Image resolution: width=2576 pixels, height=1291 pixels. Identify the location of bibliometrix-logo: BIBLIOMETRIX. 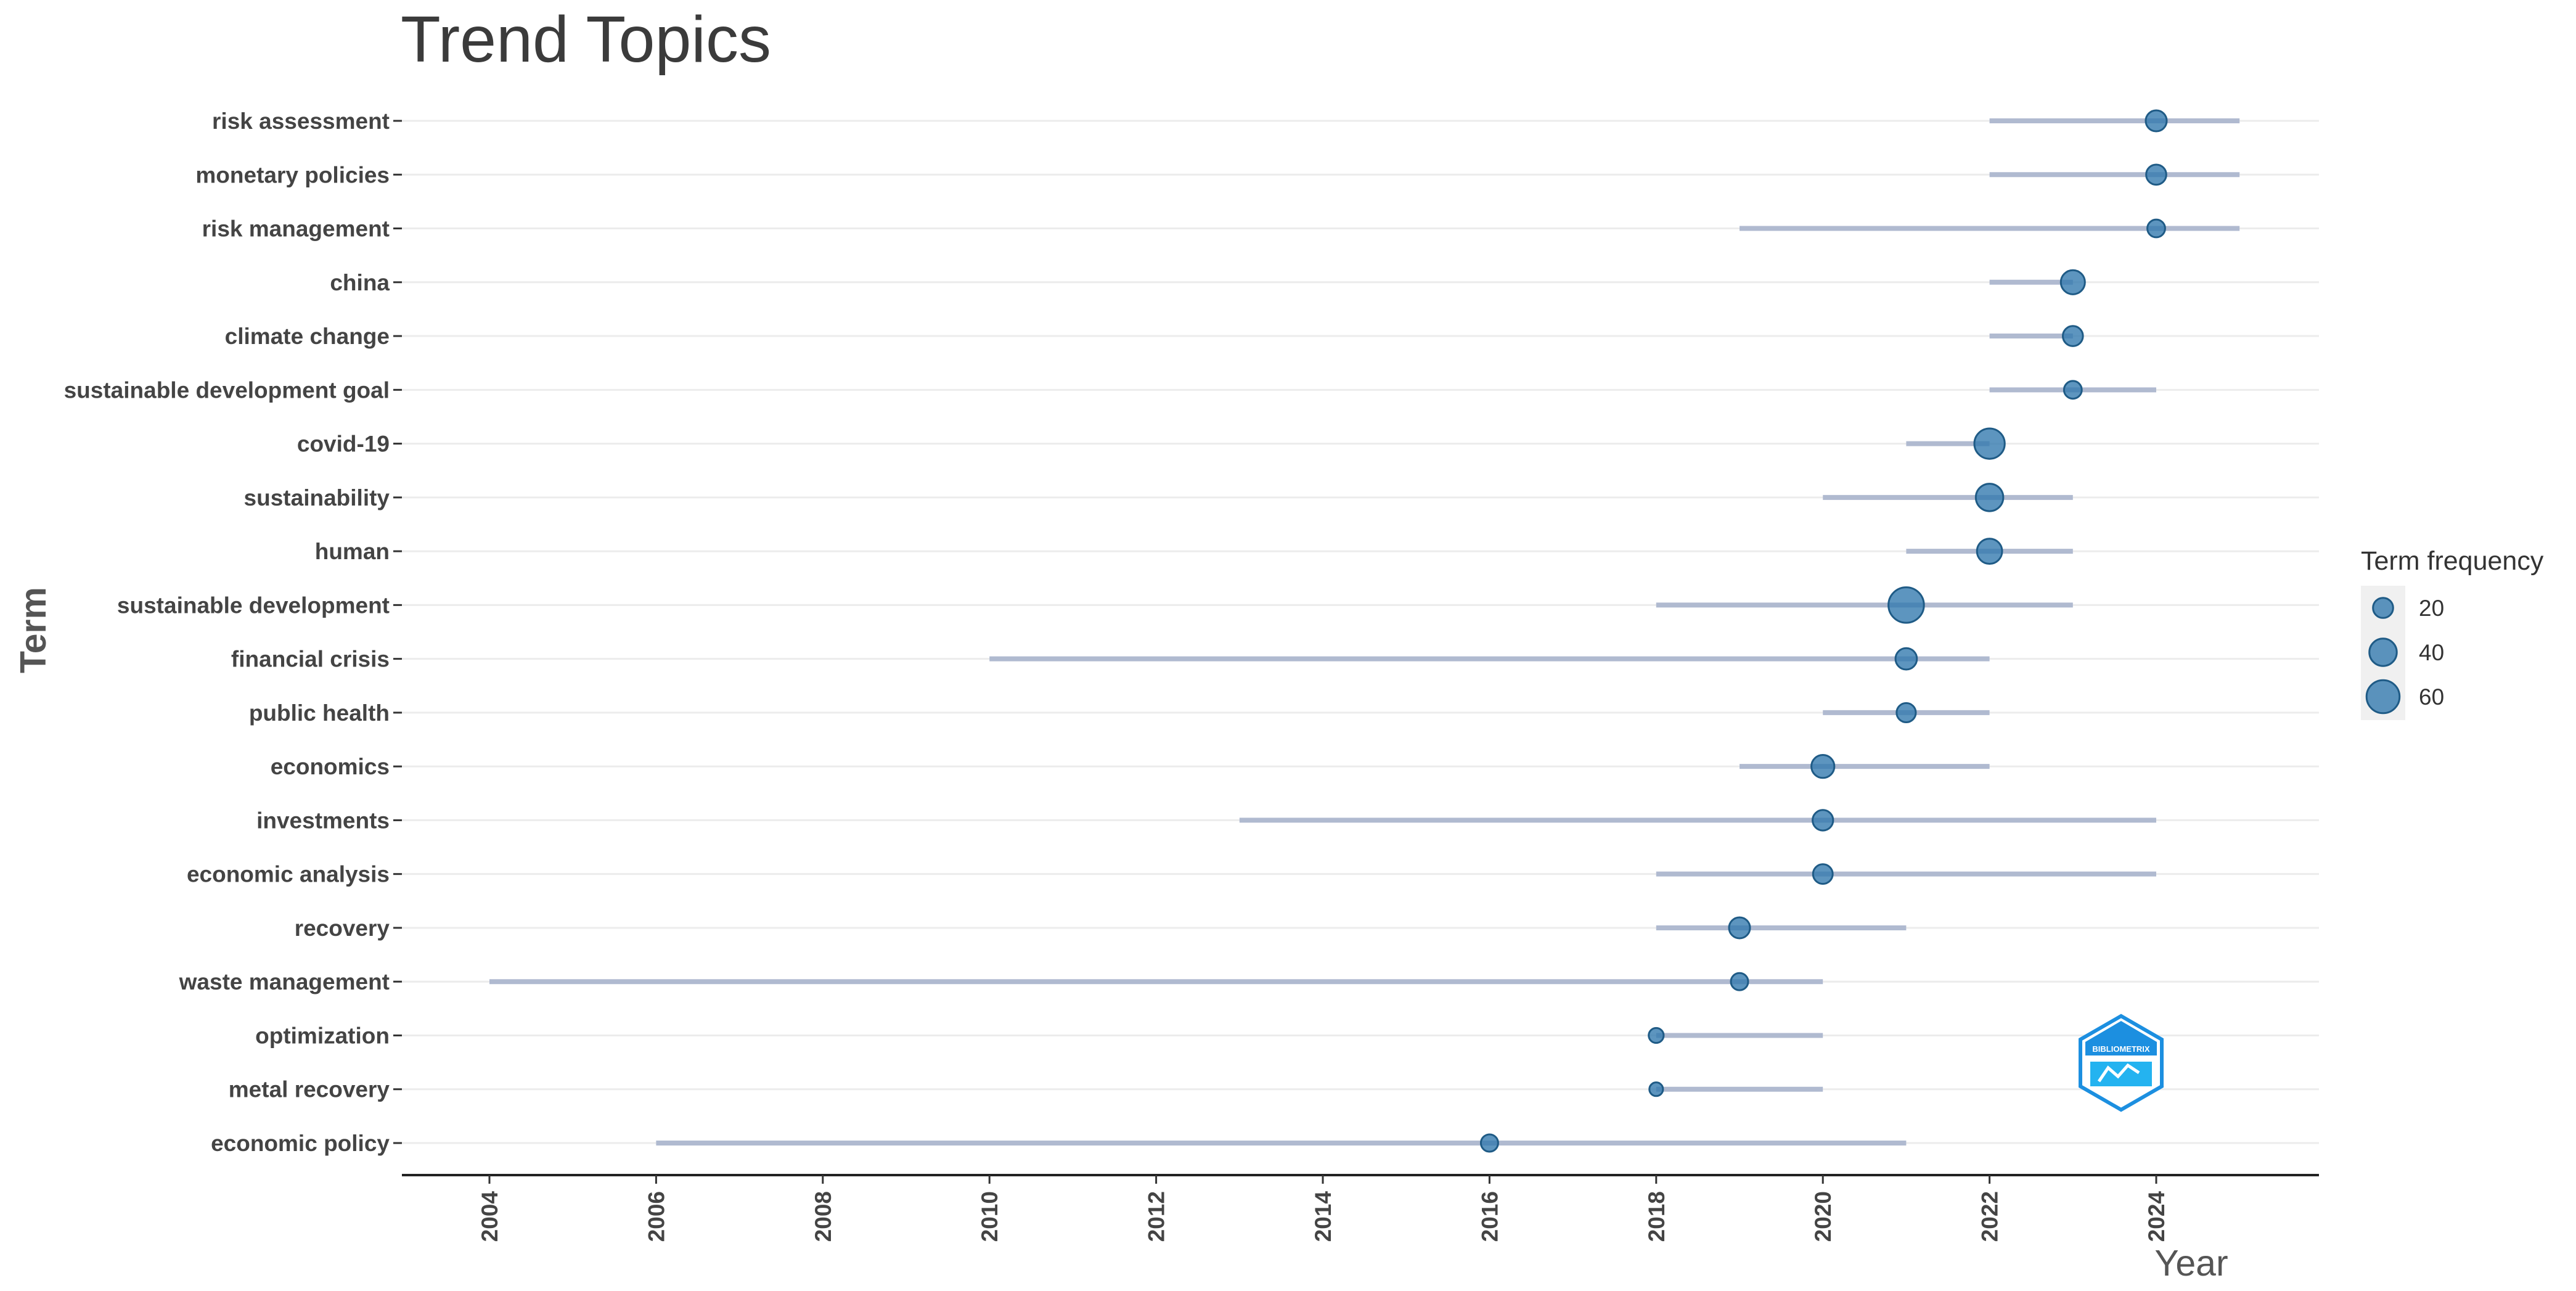
(2121, 1063).